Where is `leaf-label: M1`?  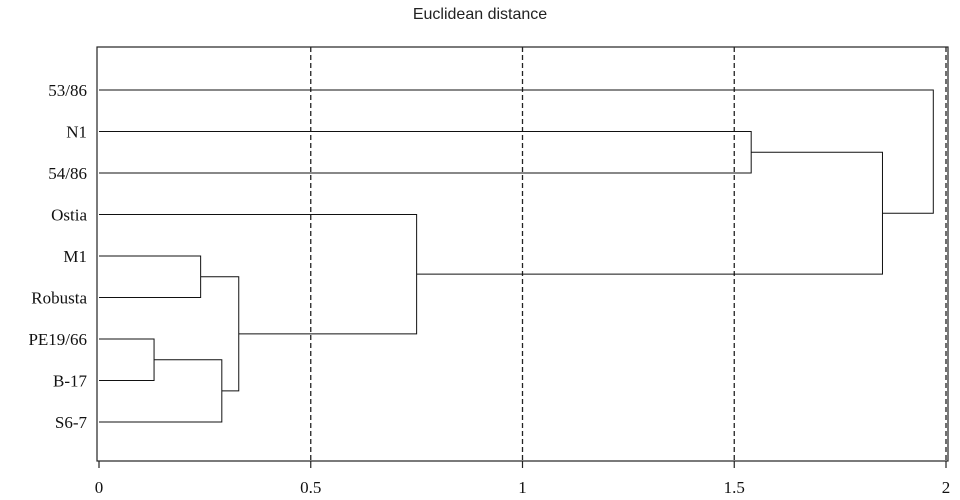
leaf-label: M1 is located at coordinates (75, 256).